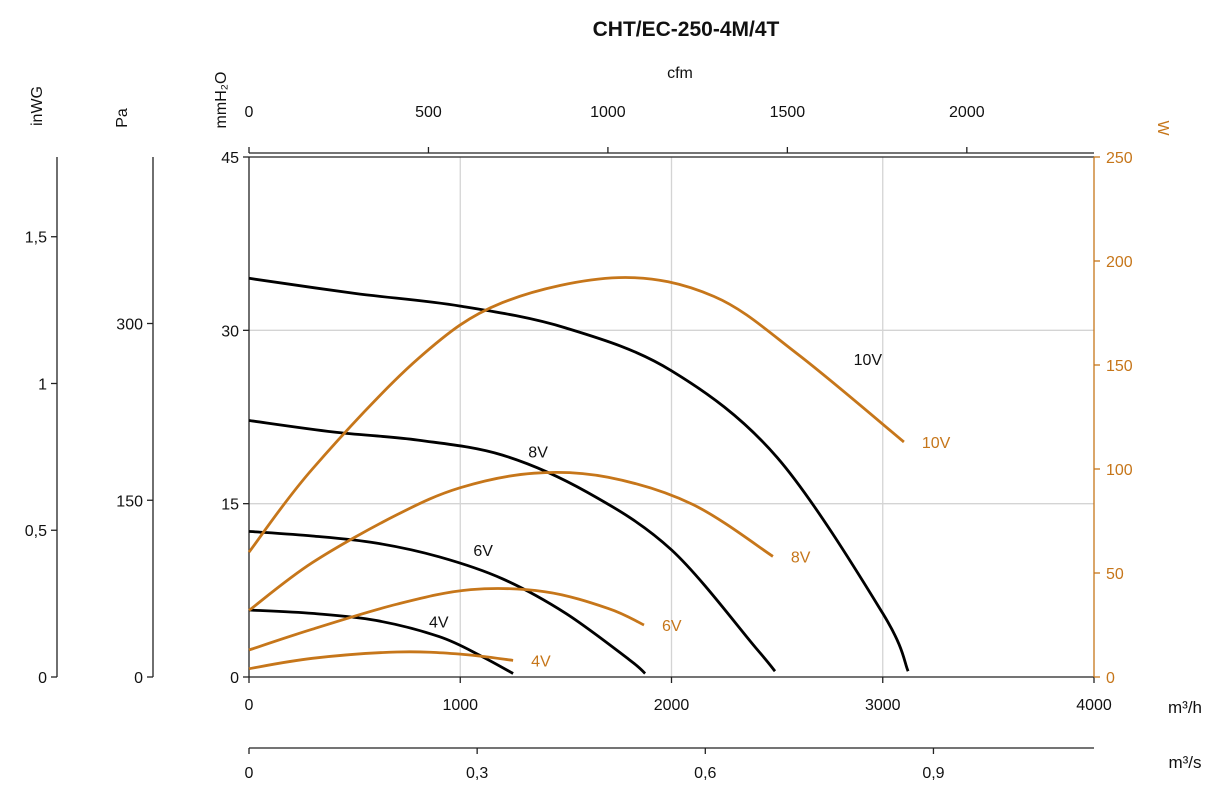 Image resolution: width=1212 pixels, height=787 pixels. What do you see at coordinates (967, 112) in the screenshot?
I see `x-tick-label-cfm: 2000` at bounding box center [967, 112].